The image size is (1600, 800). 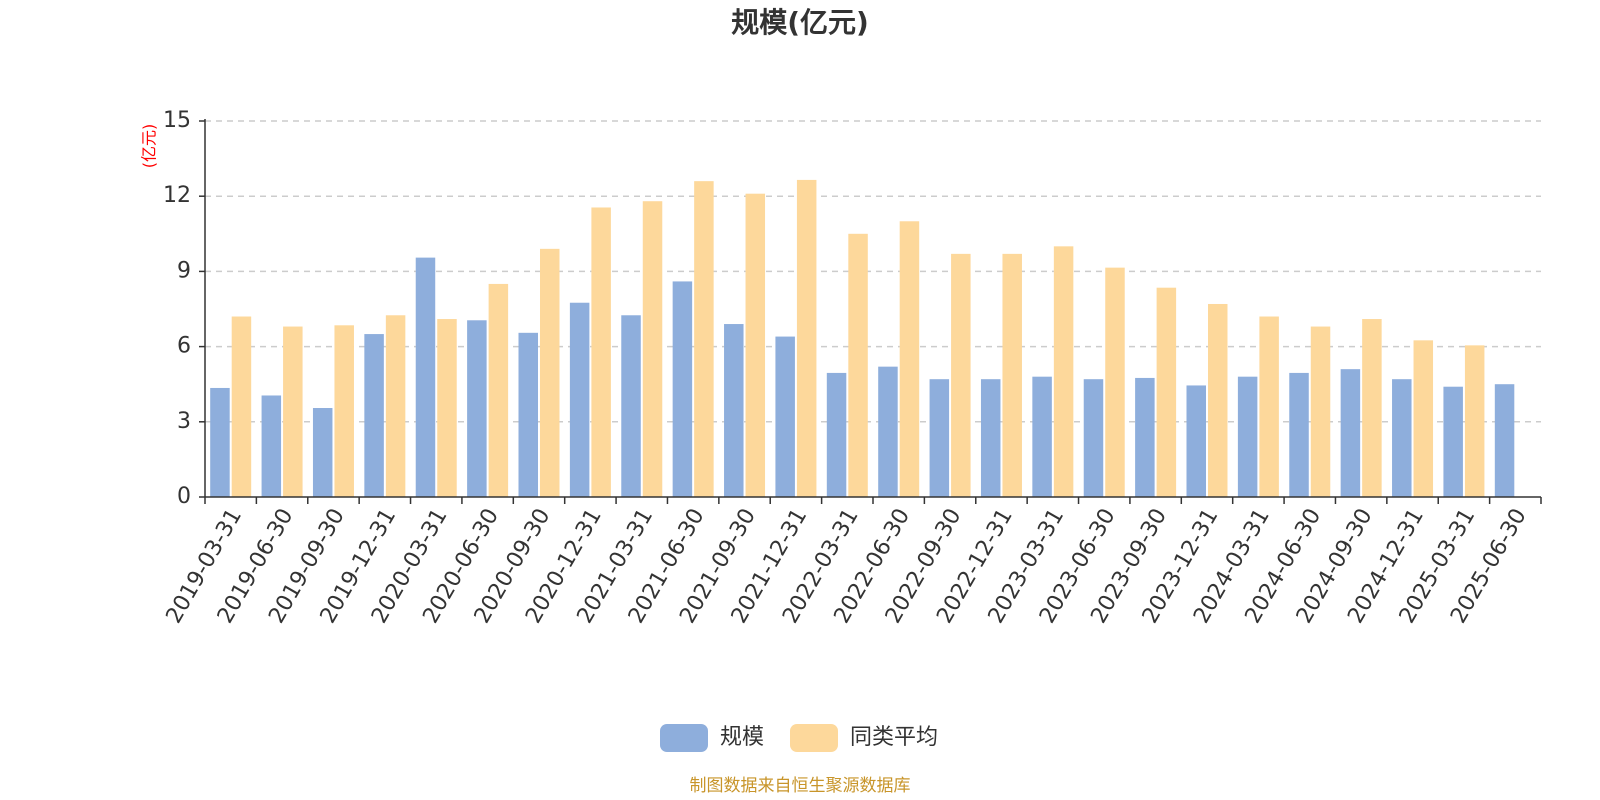 I want to click on y-tick-label: 15, so click(x=177, y=120).